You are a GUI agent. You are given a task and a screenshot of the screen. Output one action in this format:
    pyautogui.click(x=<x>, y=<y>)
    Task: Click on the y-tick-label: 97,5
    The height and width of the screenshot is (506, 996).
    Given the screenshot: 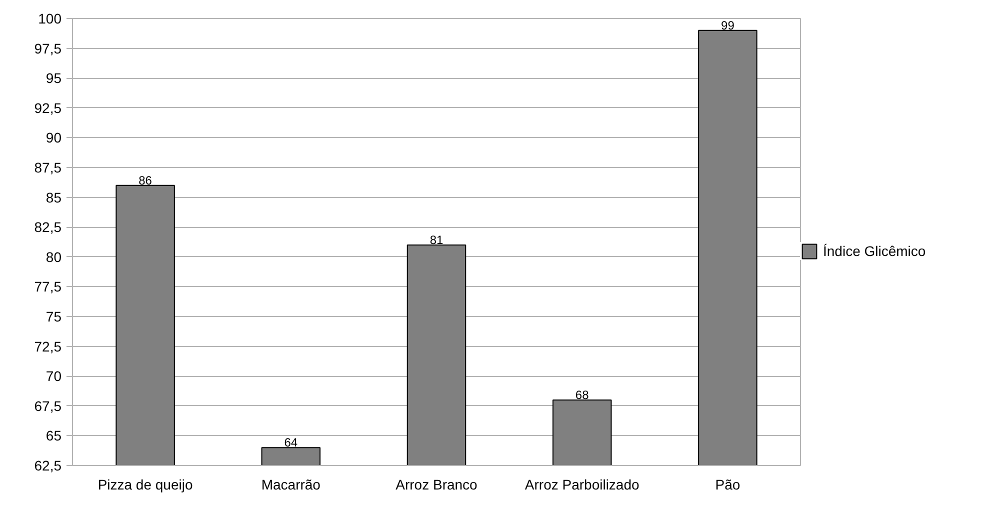 What is the action you would take?
    pyautogui.click(x=48, y=48)
    